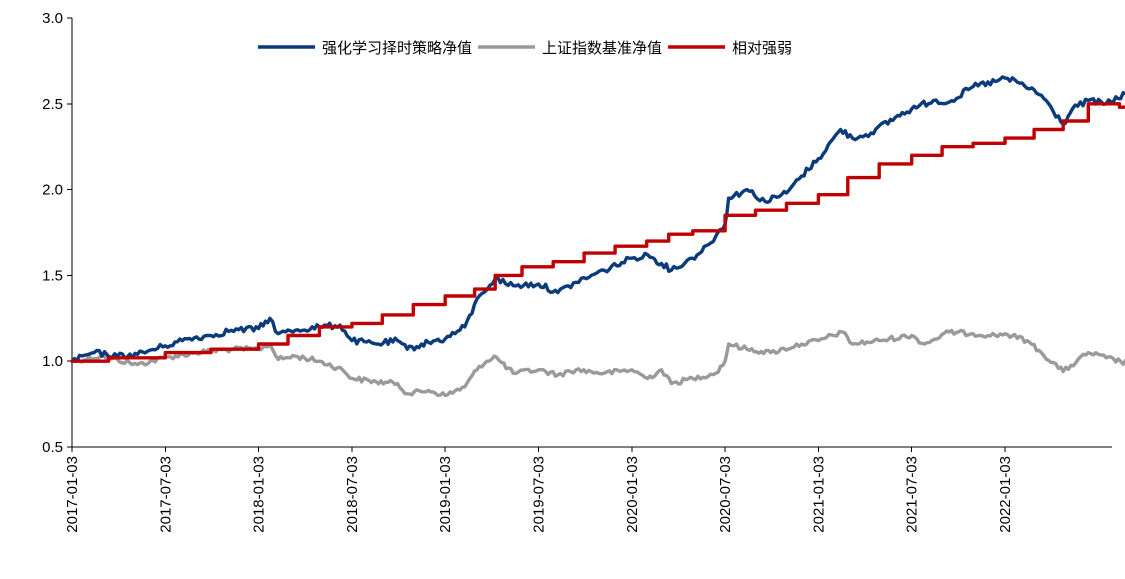 The image size is (1125, 579). Describe the element at coordinates (259, 494) in the screenshot. I see `x-tick-label: 2018-01-03` at that location.